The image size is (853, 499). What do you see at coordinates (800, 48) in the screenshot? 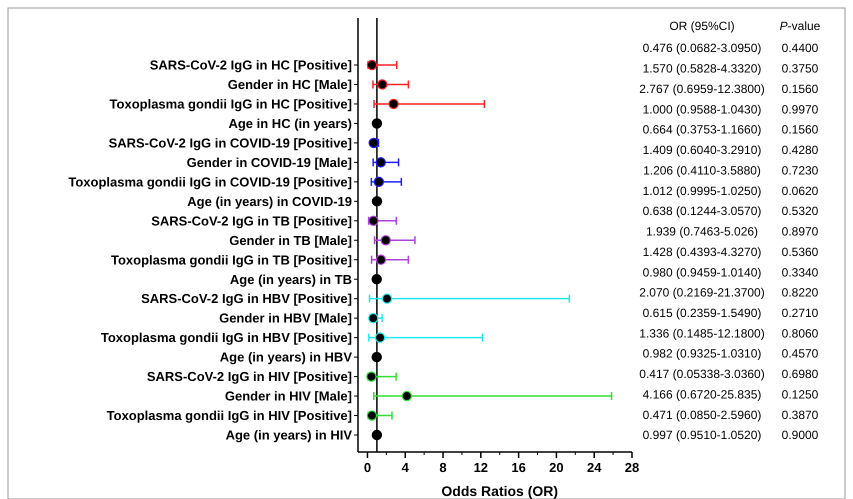
I see `text: 0.4400` at bounding box center [800, 48].